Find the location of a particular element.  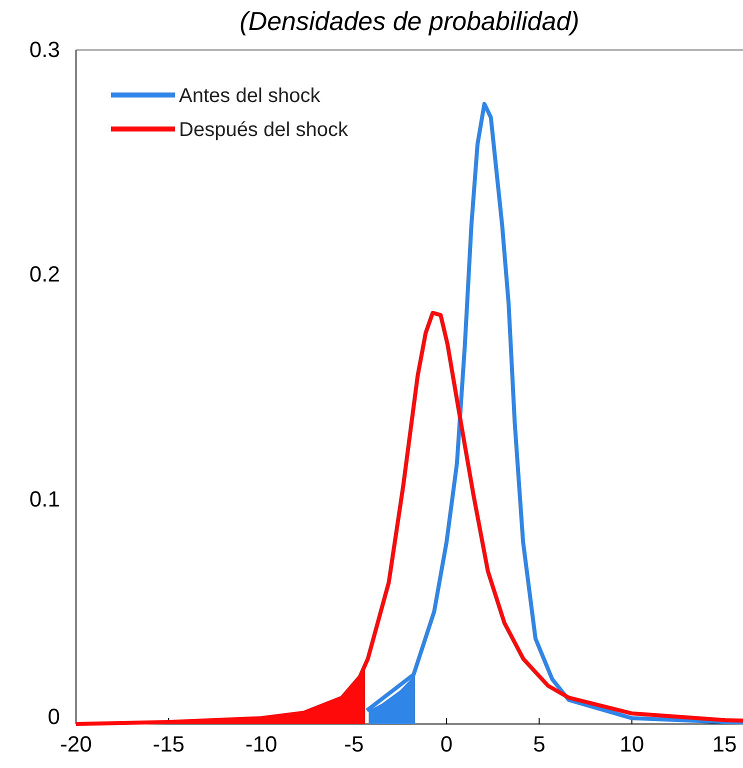

y-tick-label: 0.2 is located at coordinates (44, 274).